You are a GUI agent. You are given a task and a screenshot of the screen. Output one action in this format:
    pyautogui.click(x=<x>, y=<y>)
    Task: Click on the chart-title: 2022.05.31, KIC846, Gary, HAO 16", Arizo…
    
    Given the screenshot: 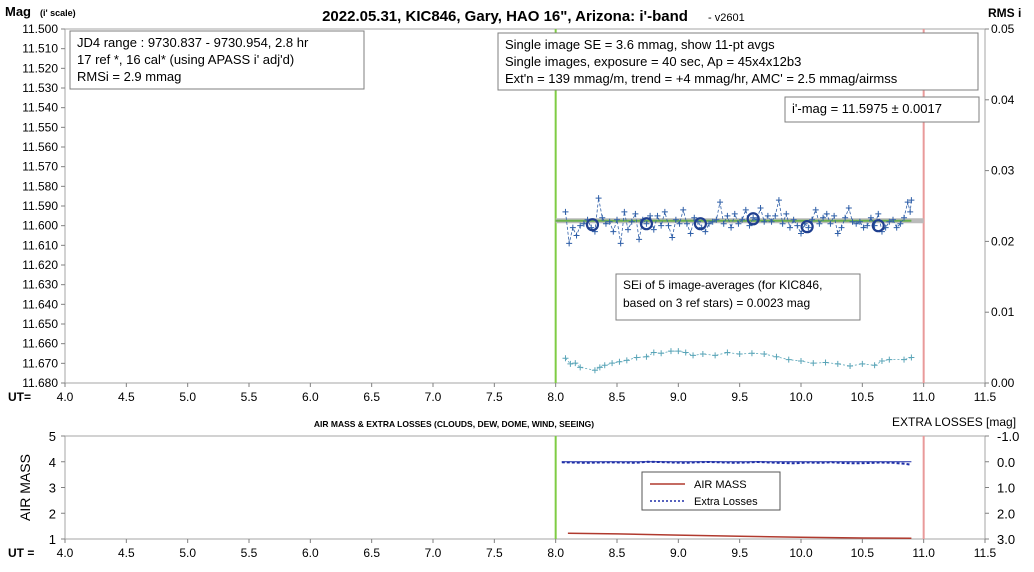 What is the action you would take?
    pyautogui.click(x=505, y=16)
    